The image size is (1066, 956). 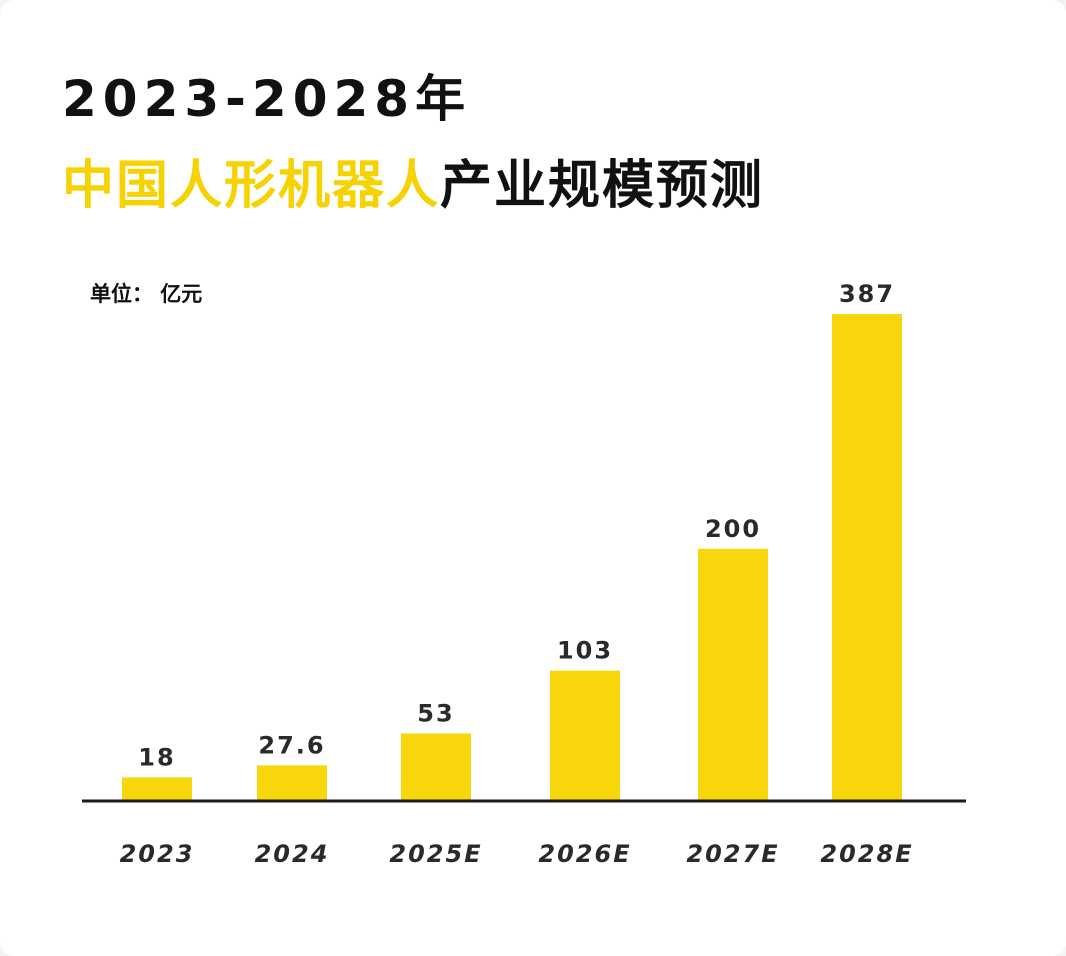 I want to click on chart-title-highlight: 中国人形机器人, so click(x=251, y=186).